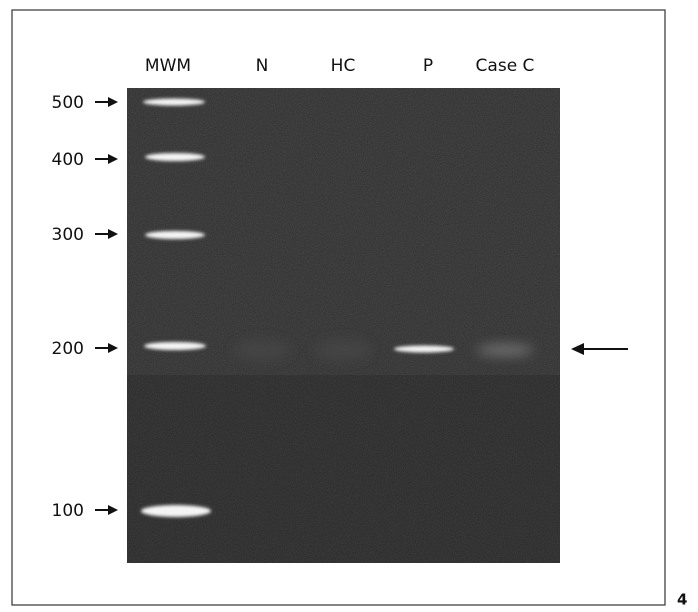 The width and height of the screenshot is (698, 612). Describe the element at coordinates (343, 66) in the screenshot. I see `lane-label: HC` at that location.